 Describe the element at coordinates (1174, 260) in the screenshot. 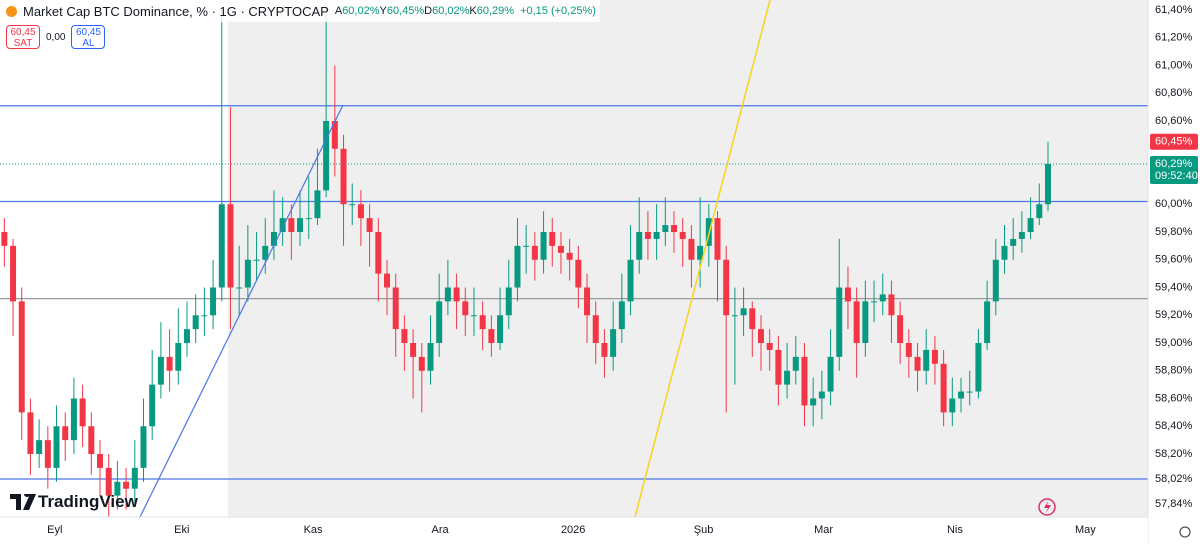

I see `y-tick-label: 59,60%` at that location.